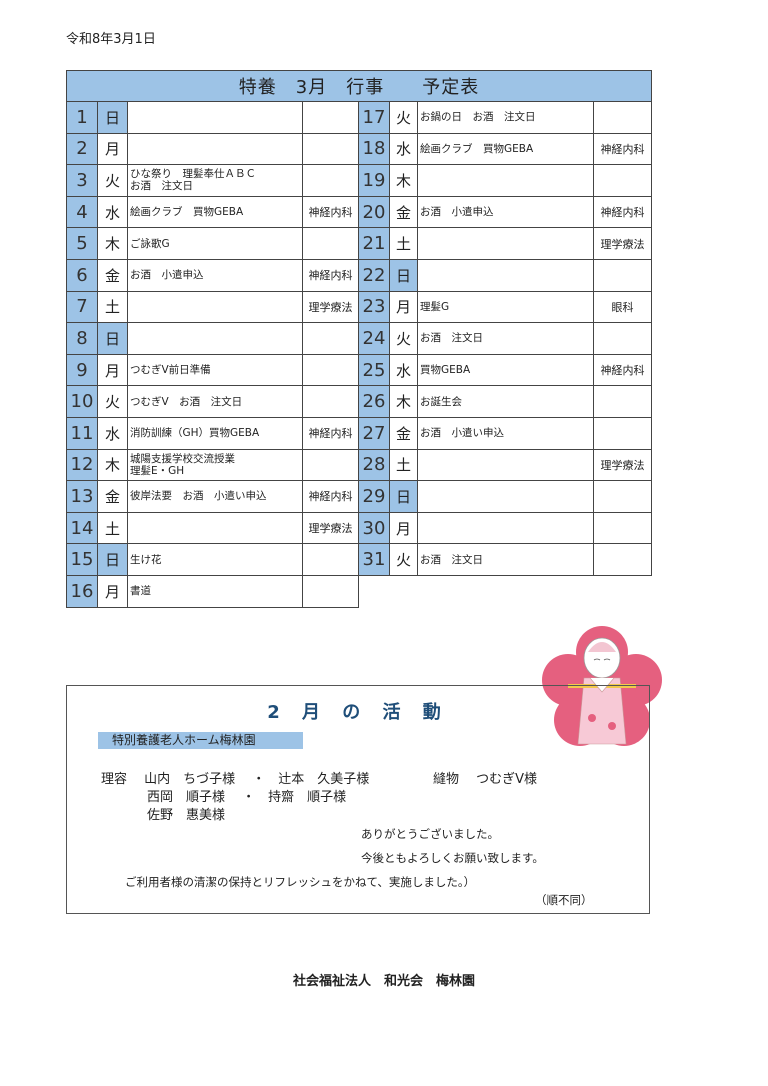 Image resolution: width=768 pixels, height=1086 pixels. What do you see at coordinates (82, 559) in the screenshot?
I see `day-number: 15` at bounding box center [82, 559].